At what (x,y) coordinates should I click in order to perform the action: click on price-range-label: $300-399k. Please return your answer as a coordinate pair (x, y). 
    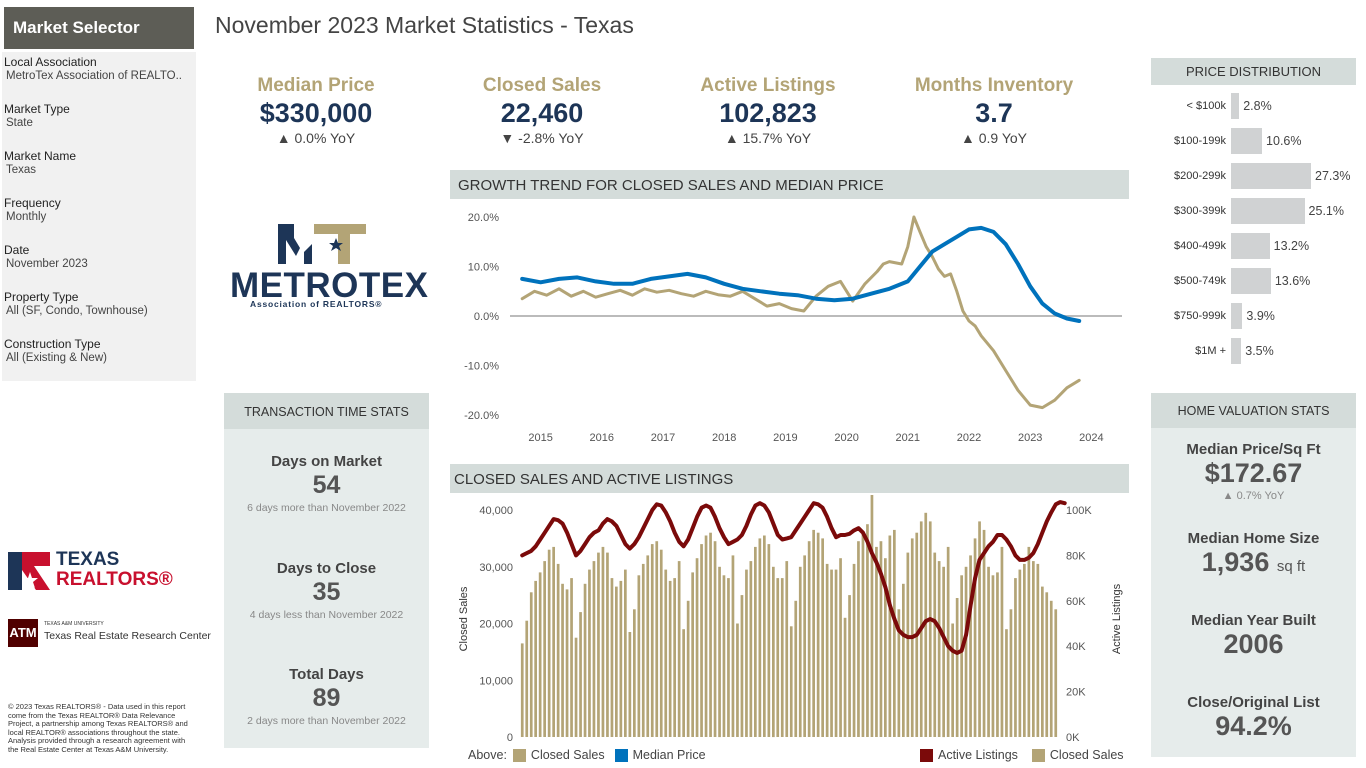
    Looking at the image, I should click on (1200, 211).